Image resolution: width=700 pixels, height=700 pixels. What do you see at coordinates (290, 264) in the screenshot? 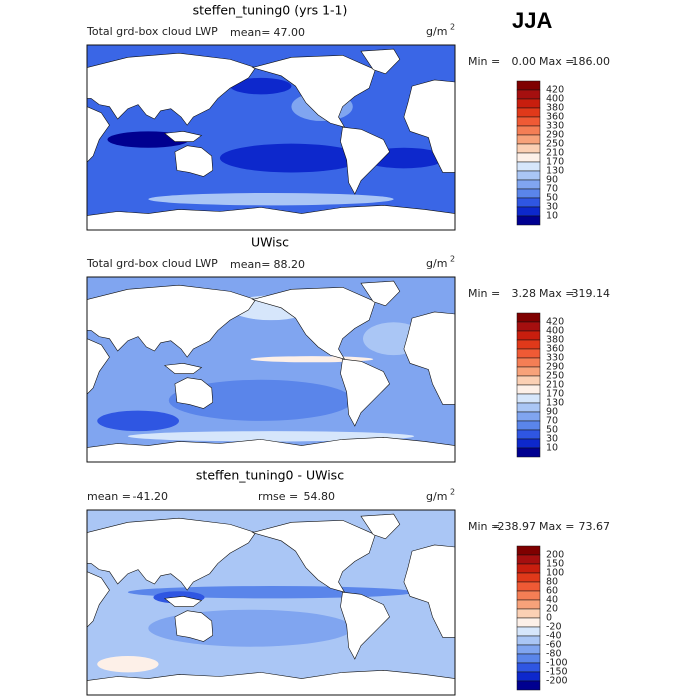
I see `mean-value: 88.20` at bounding box center [290, 264].